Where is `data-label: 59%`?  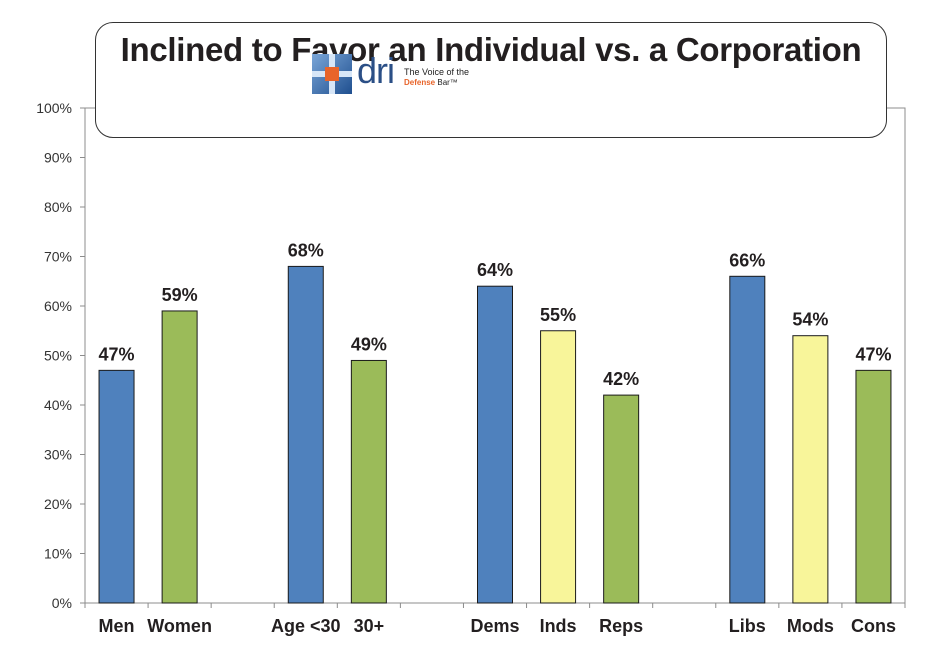 data-label: 59% is located at coordinates (180, 295).